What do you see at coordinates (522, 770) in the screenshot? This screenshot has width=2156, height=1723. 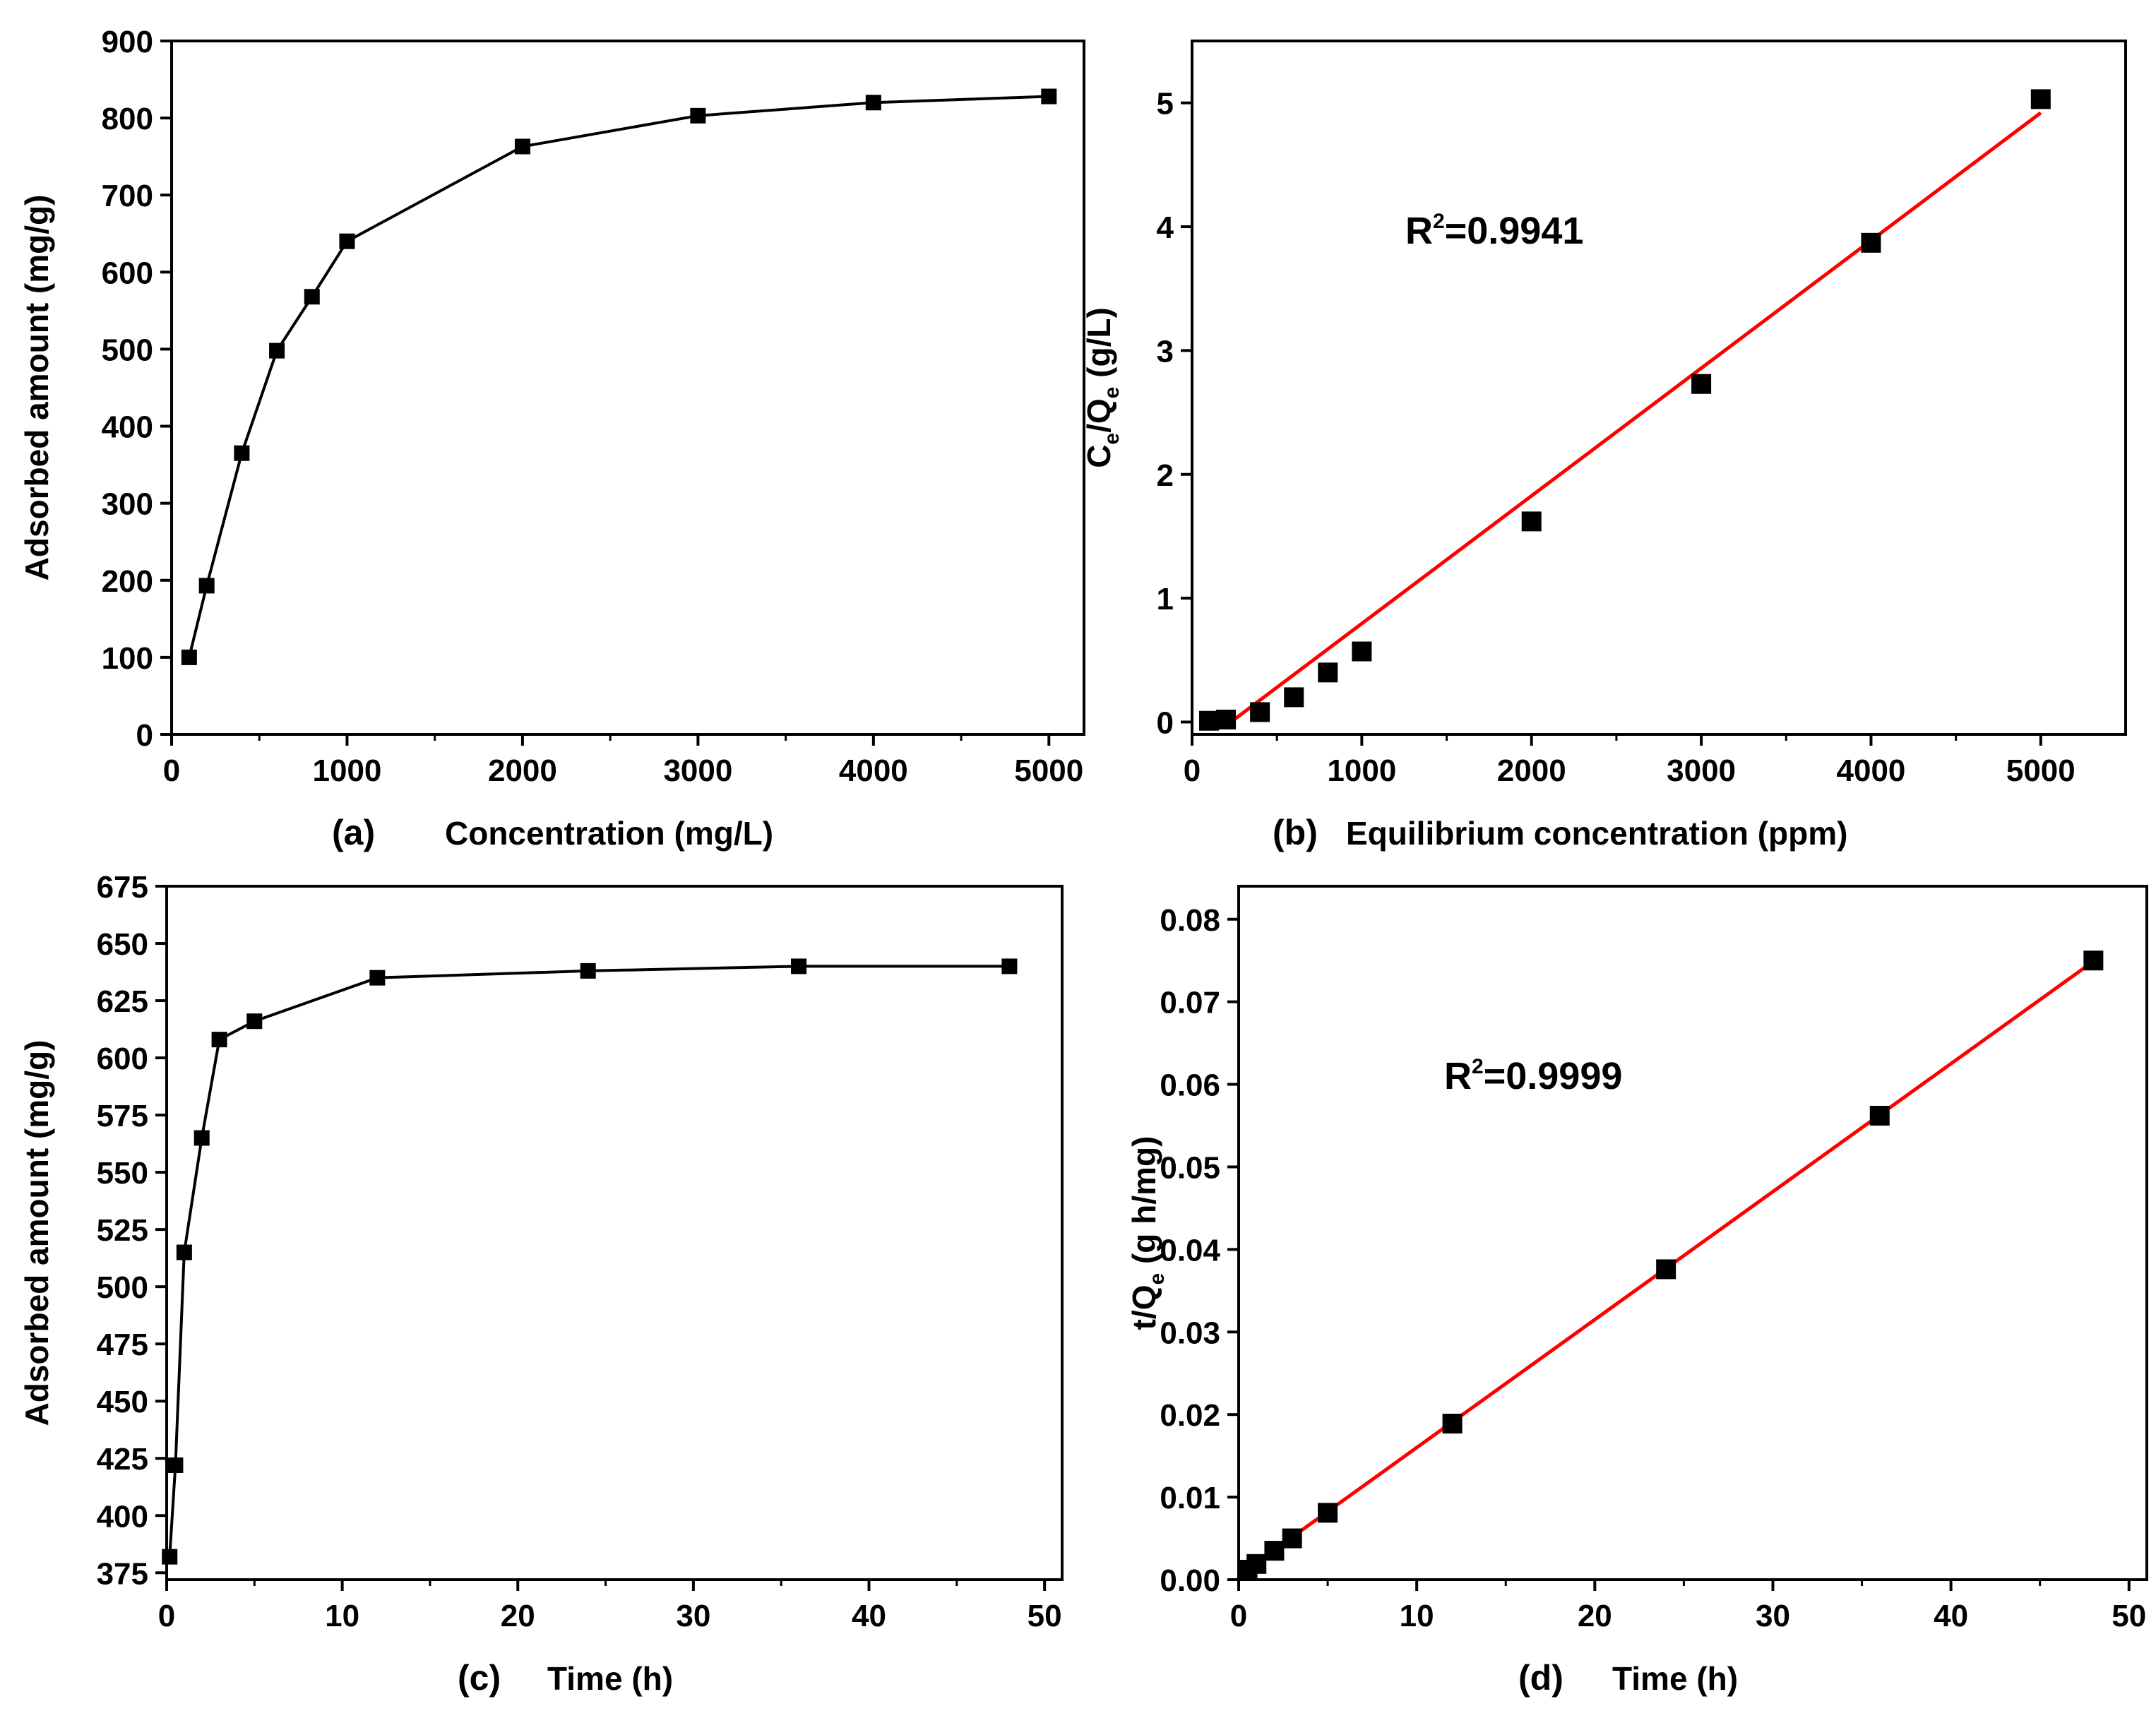 I see `x-tick-label: 2000` at bounding box center [522, 770].